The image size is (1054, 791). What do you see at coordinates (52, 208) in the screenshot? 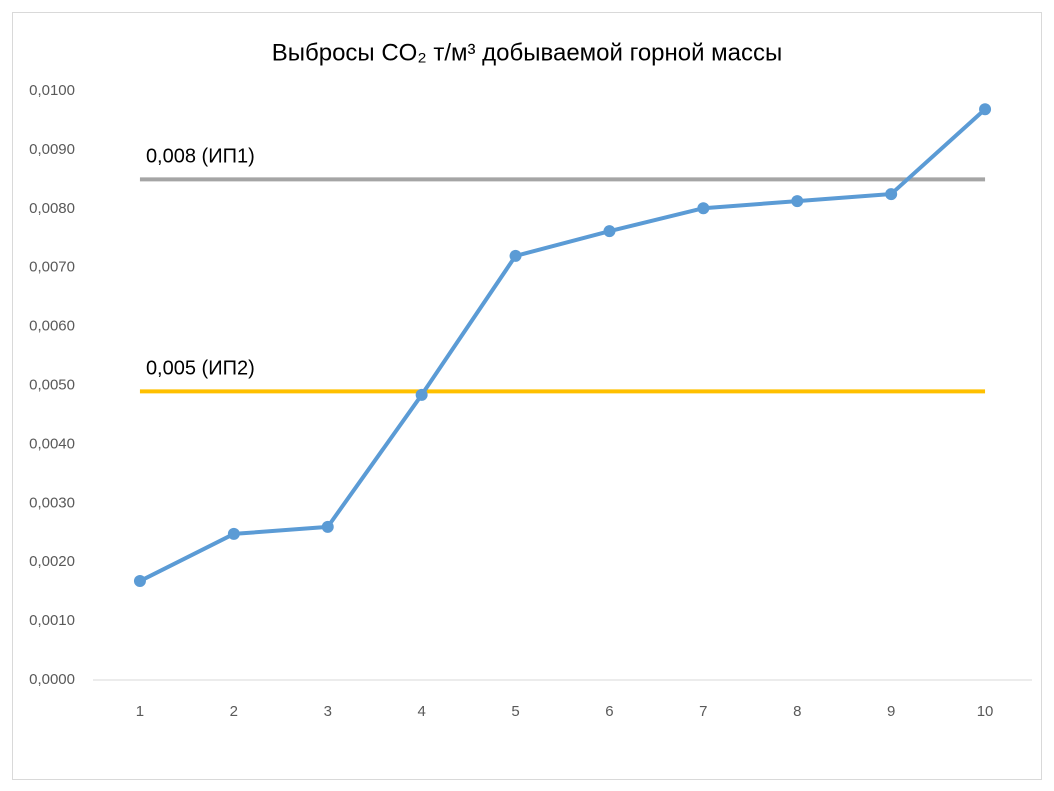
I see `y-tick-label: 0,0080` at bounding box center [52, 208].